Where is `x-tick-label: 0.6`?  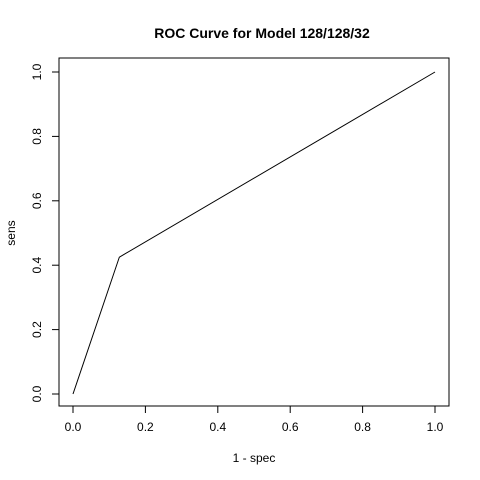
x-tick-label: 0.6 is located at coordinates (290, 427).